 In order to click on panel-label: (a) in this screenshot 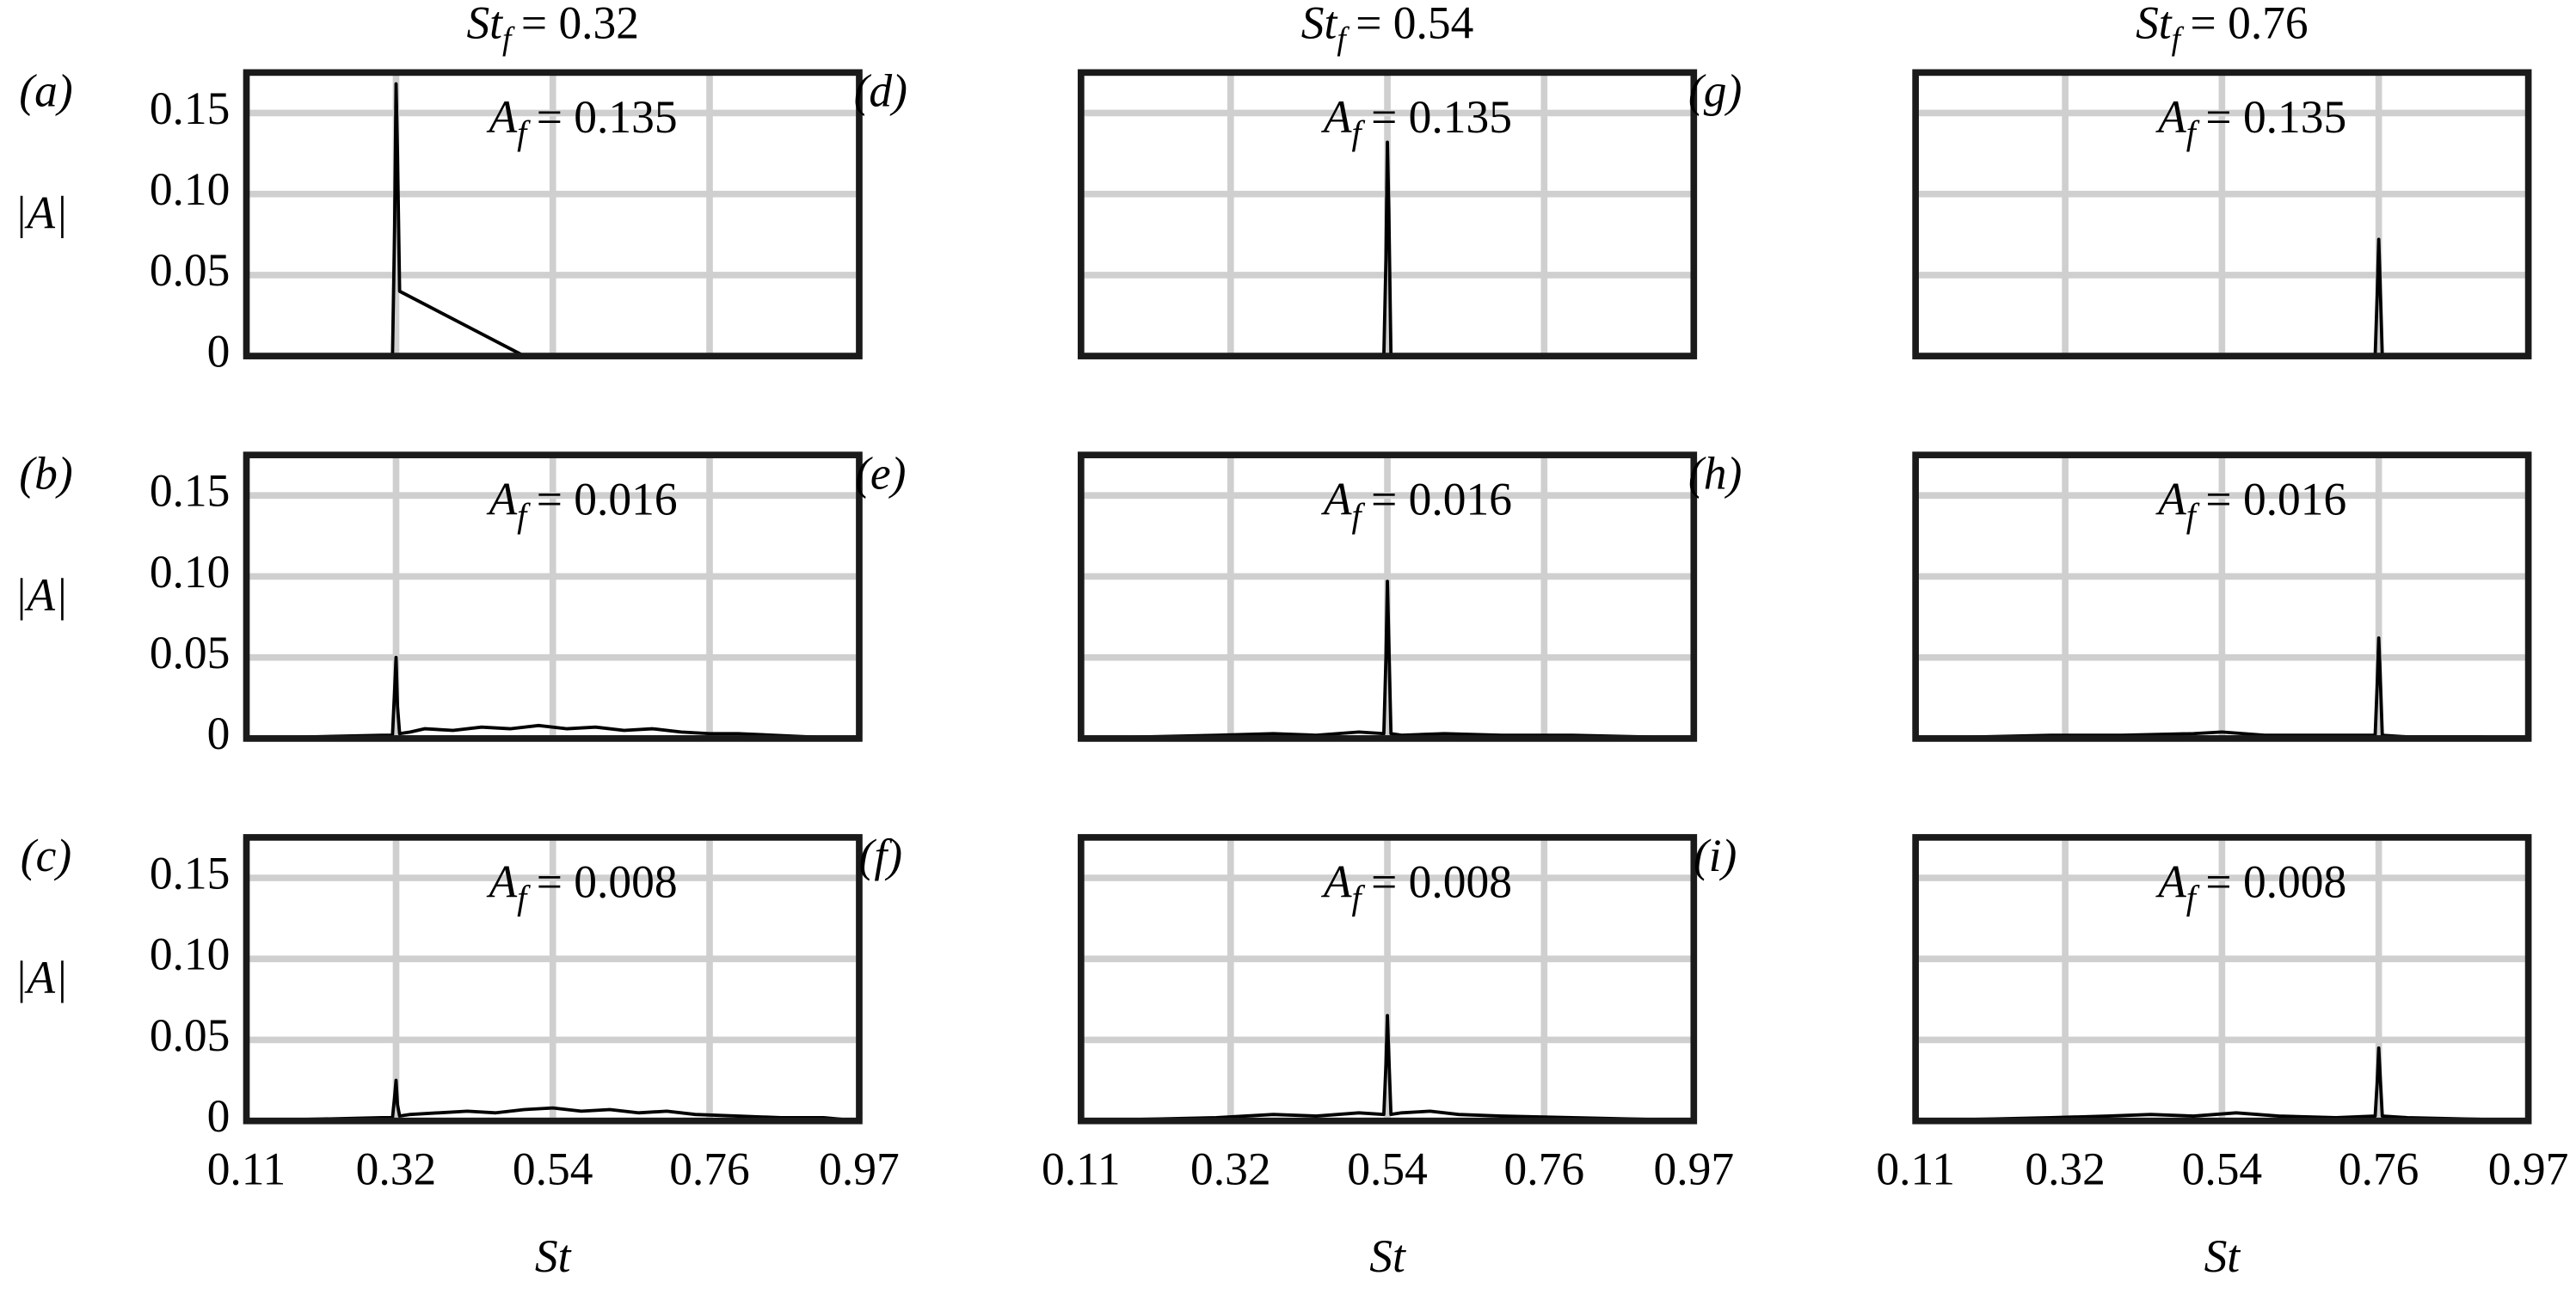, I will do `click(45, 90)`.